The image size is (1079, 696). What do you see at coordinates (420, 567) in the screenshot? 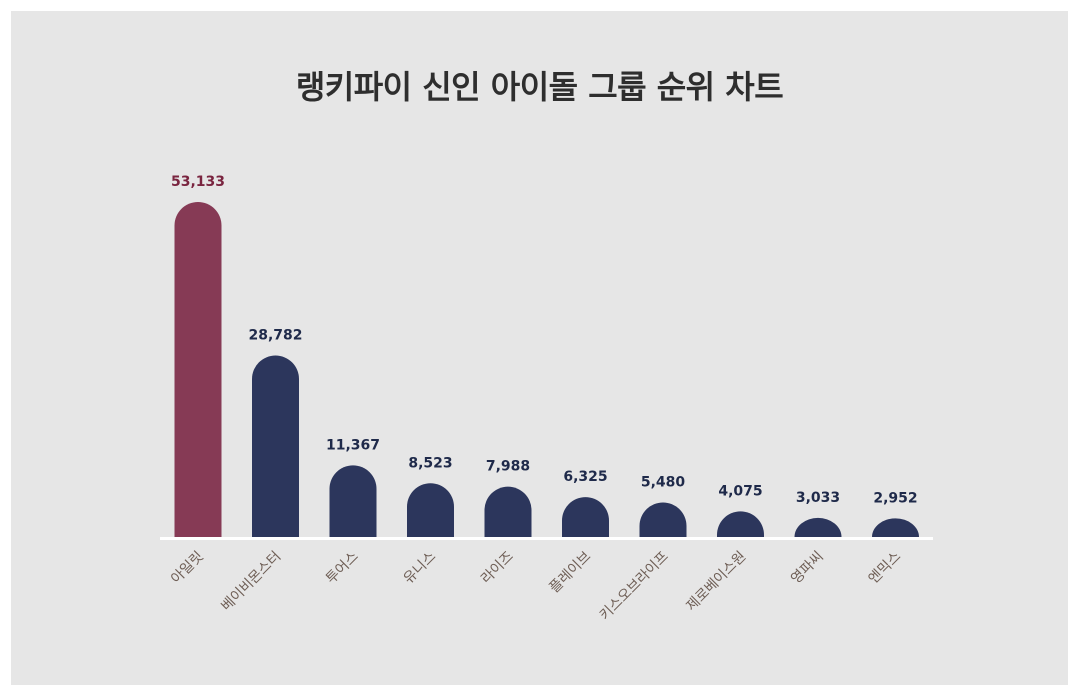
I see `category-label-4: 유니스` at bounding box center [420, 567].